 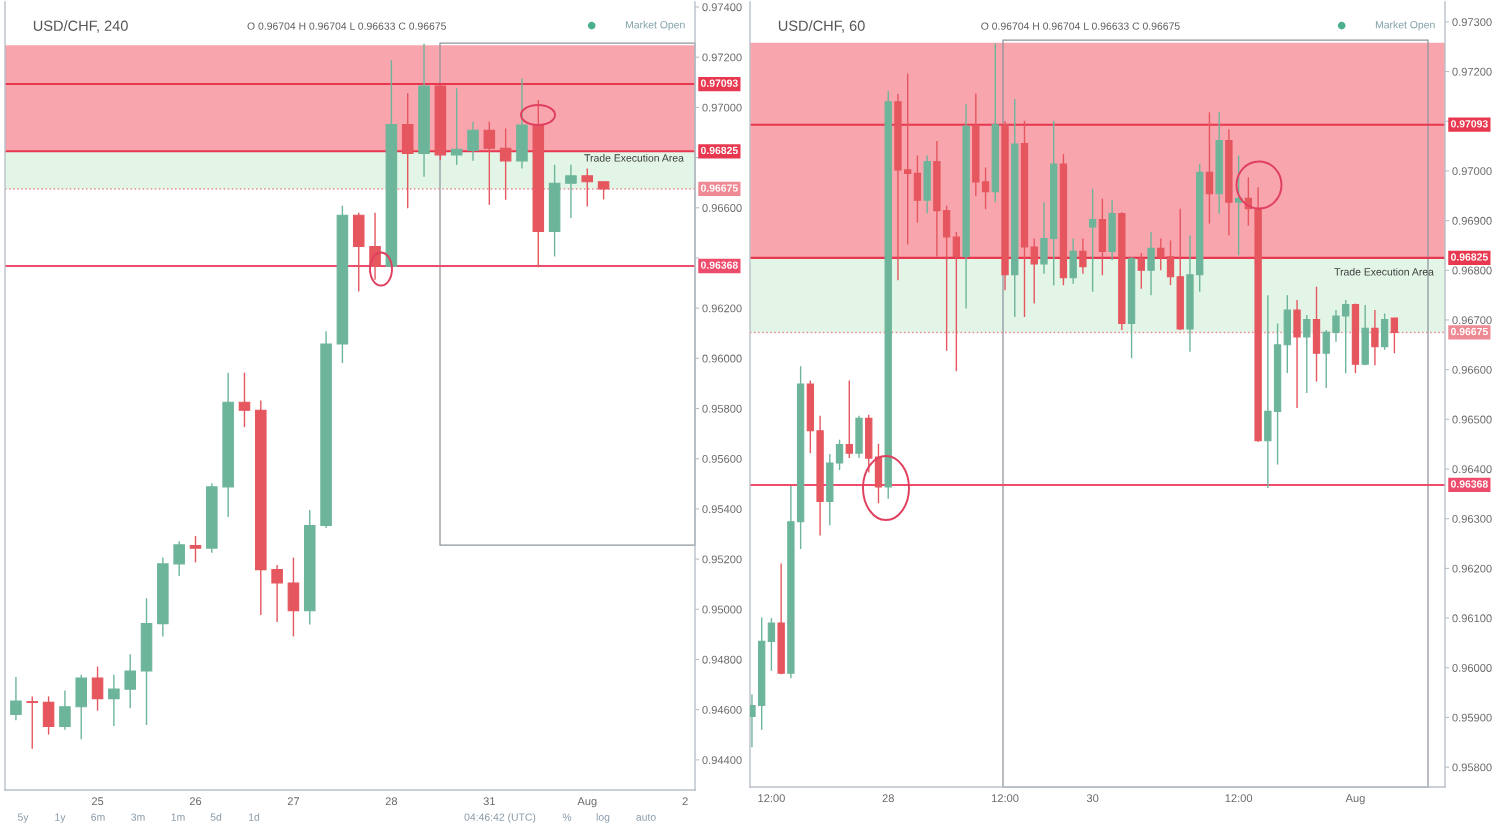 I want to click on y-tick-label: 0.96500, so click(x=1472, y=419).